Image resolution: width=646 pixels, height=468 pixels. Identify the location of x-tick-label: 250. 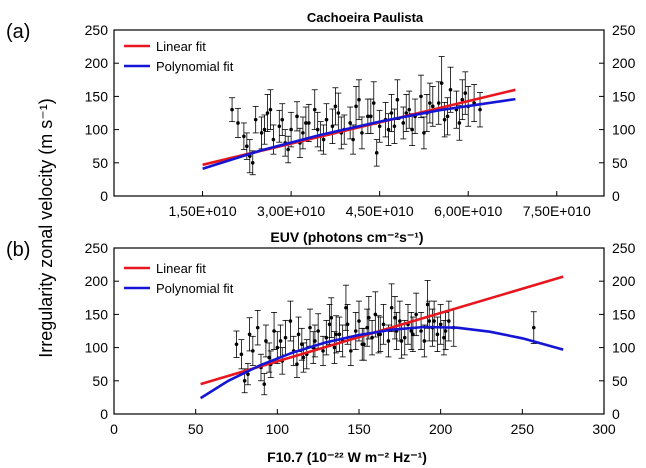
(523, 429).